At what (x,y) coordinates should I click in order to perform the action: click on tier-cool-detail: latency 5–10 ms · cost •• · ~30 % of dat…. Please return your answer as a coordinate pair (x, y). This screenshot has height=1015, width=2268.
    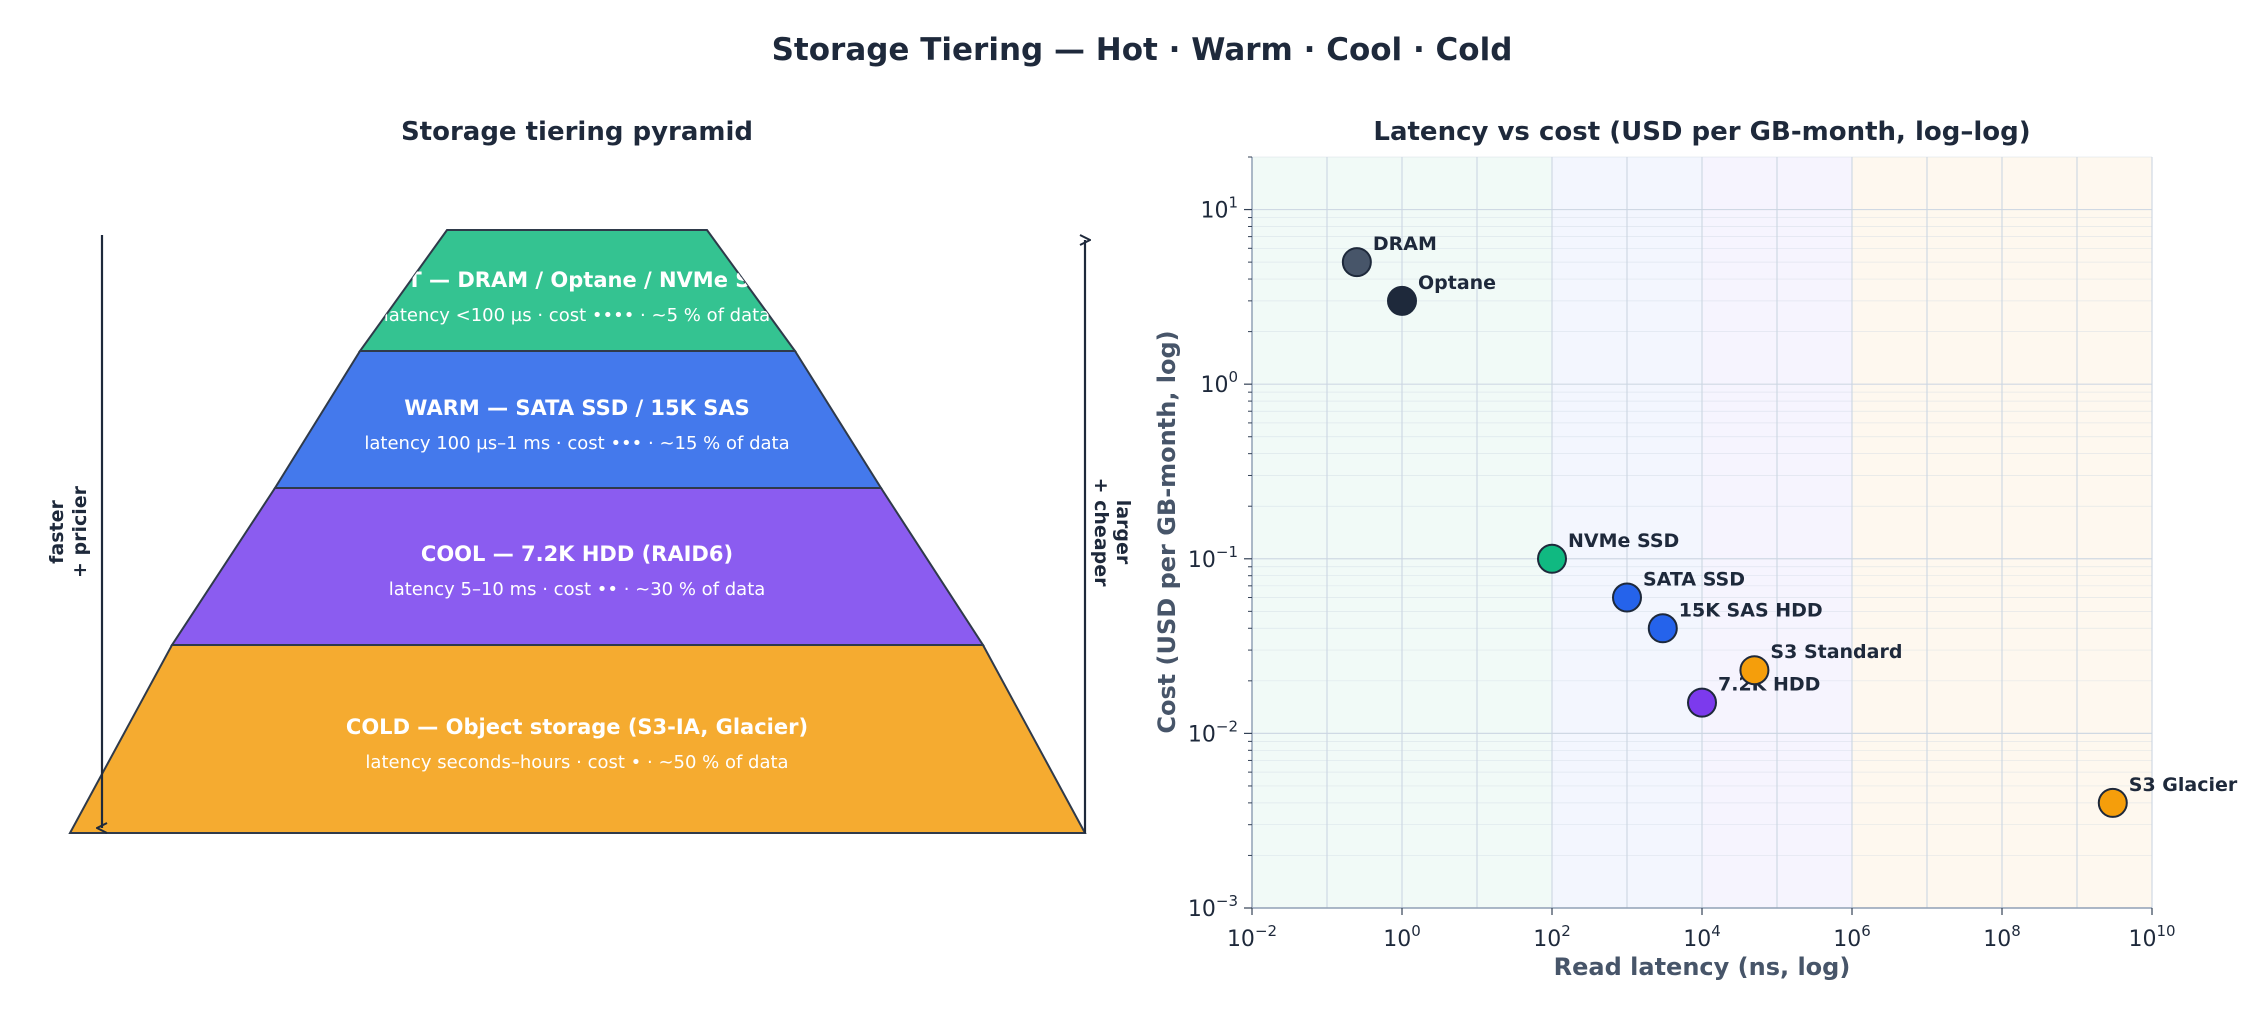
    Looking at the image, I should click on (577, 589).